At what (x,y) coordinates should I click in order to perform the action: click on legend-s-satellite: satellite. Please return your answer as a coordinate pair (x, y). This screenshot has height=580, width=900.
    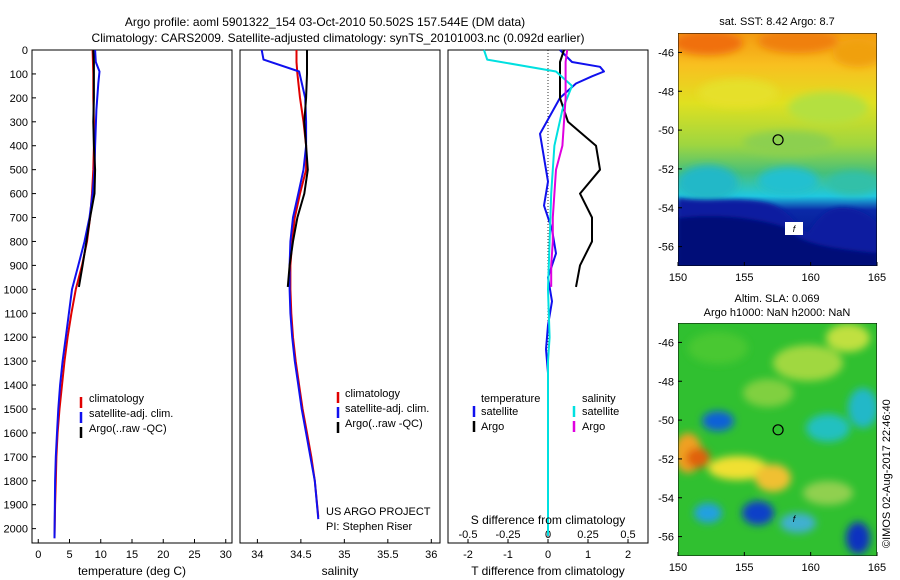
    Looking at the image, I should click on (600, 412).